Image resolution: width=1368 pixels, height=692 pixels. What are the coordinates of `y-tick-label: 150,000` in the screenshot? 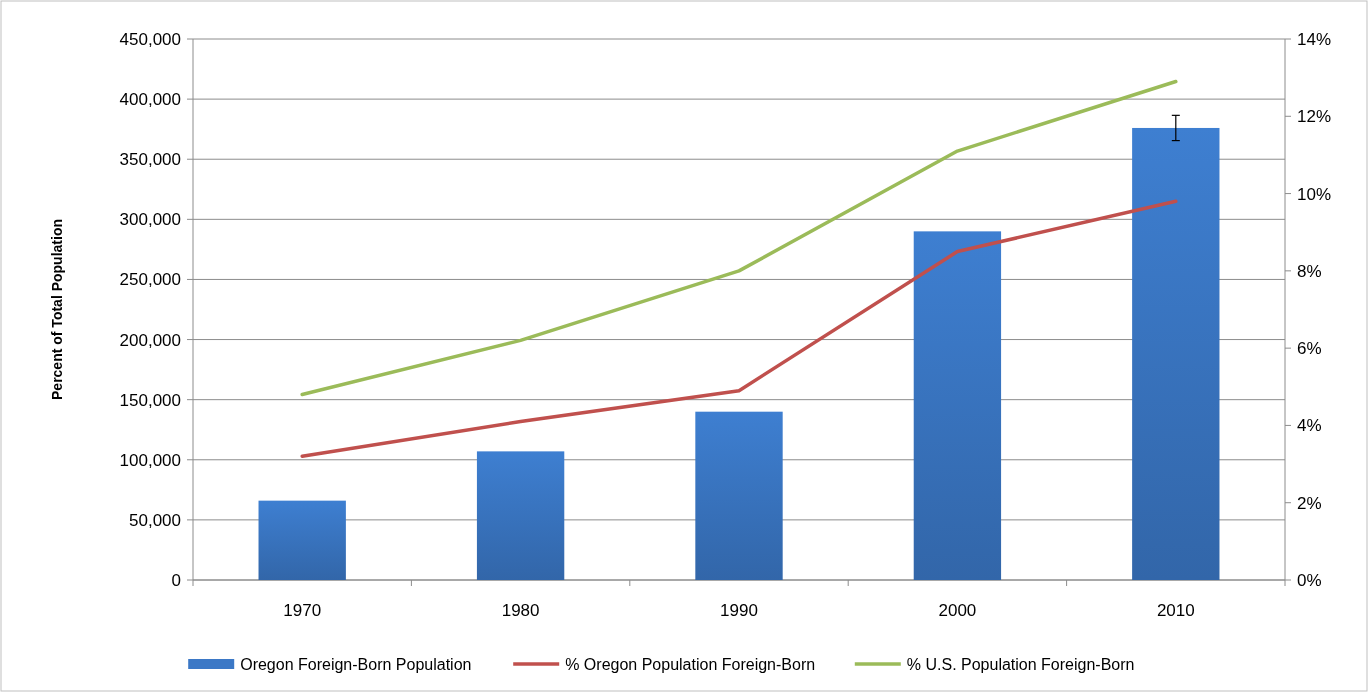 It's located at (150, 400).